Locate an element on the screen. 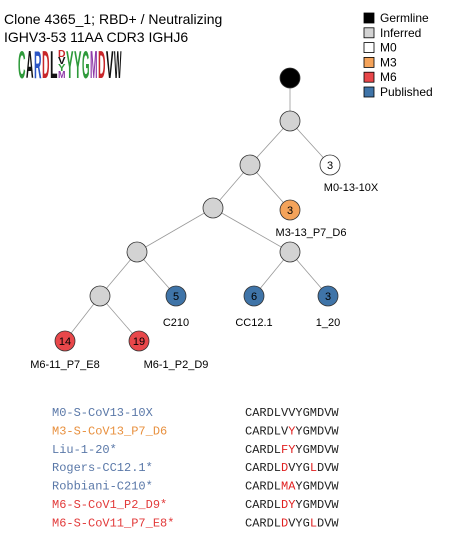  legend-label: M6 is located at coordinates (388, 77).